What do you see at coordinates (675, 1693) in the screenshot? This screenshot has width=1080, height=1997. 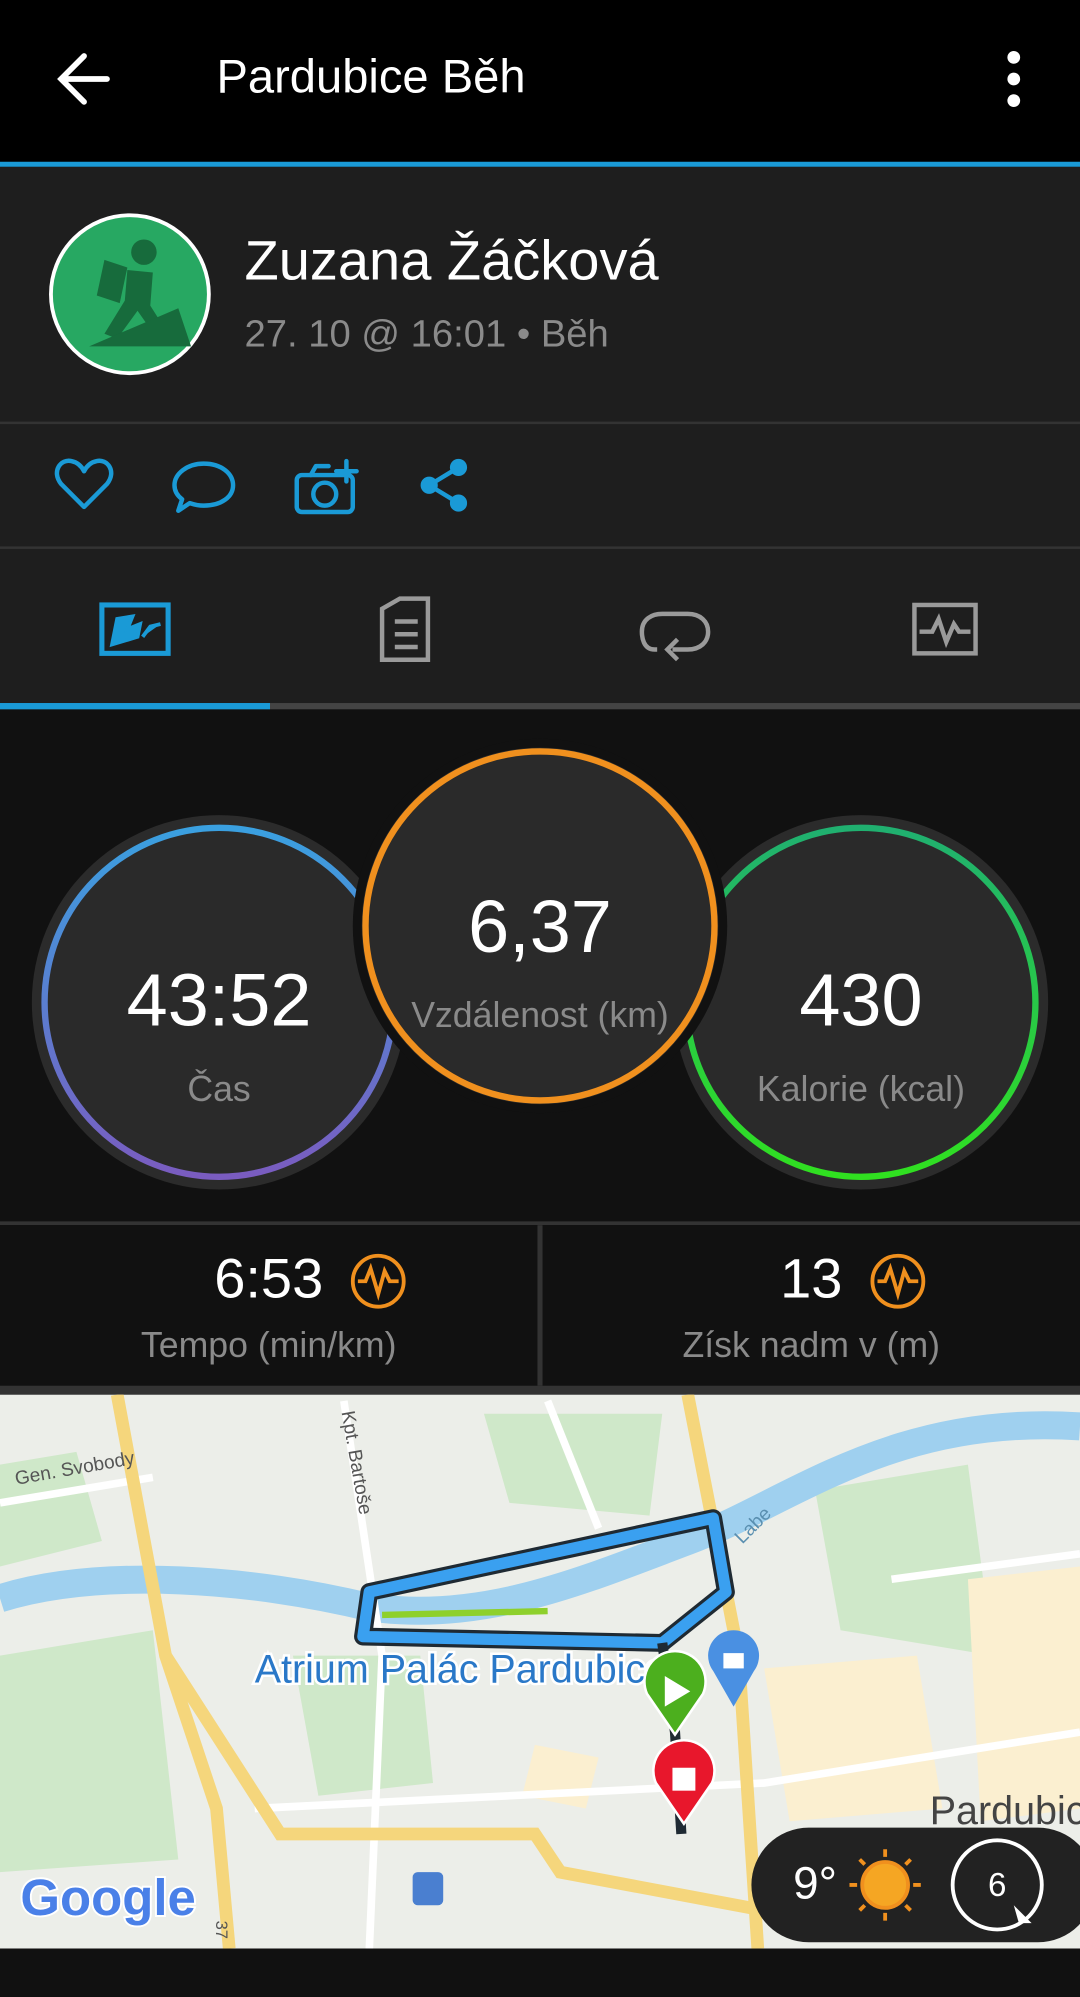 I see `start-marker` at bounding box center [675, 1693].